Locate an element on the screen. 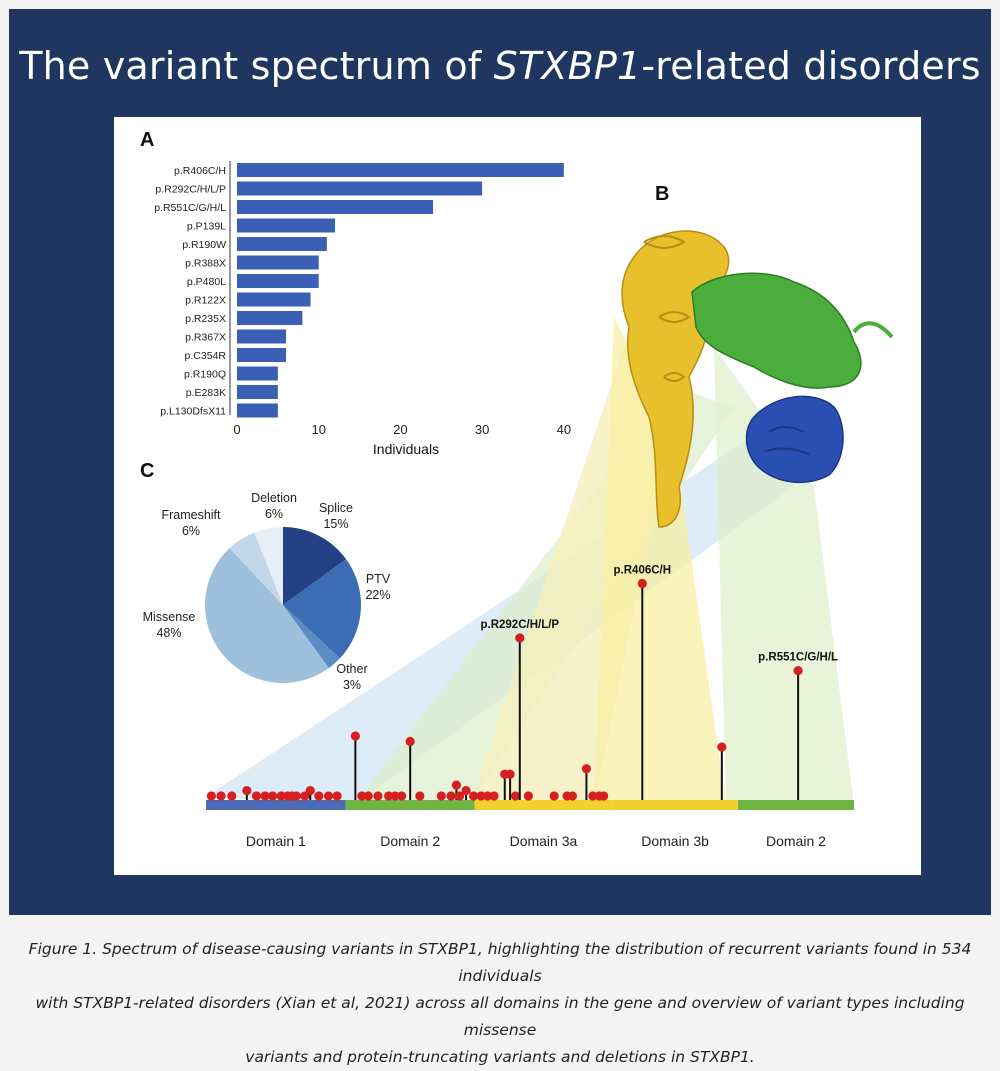 Image resolution: width=1000 pixels, height=1071 pixels. bar-category-label: p.E283K is located at coordinates (206, 393).